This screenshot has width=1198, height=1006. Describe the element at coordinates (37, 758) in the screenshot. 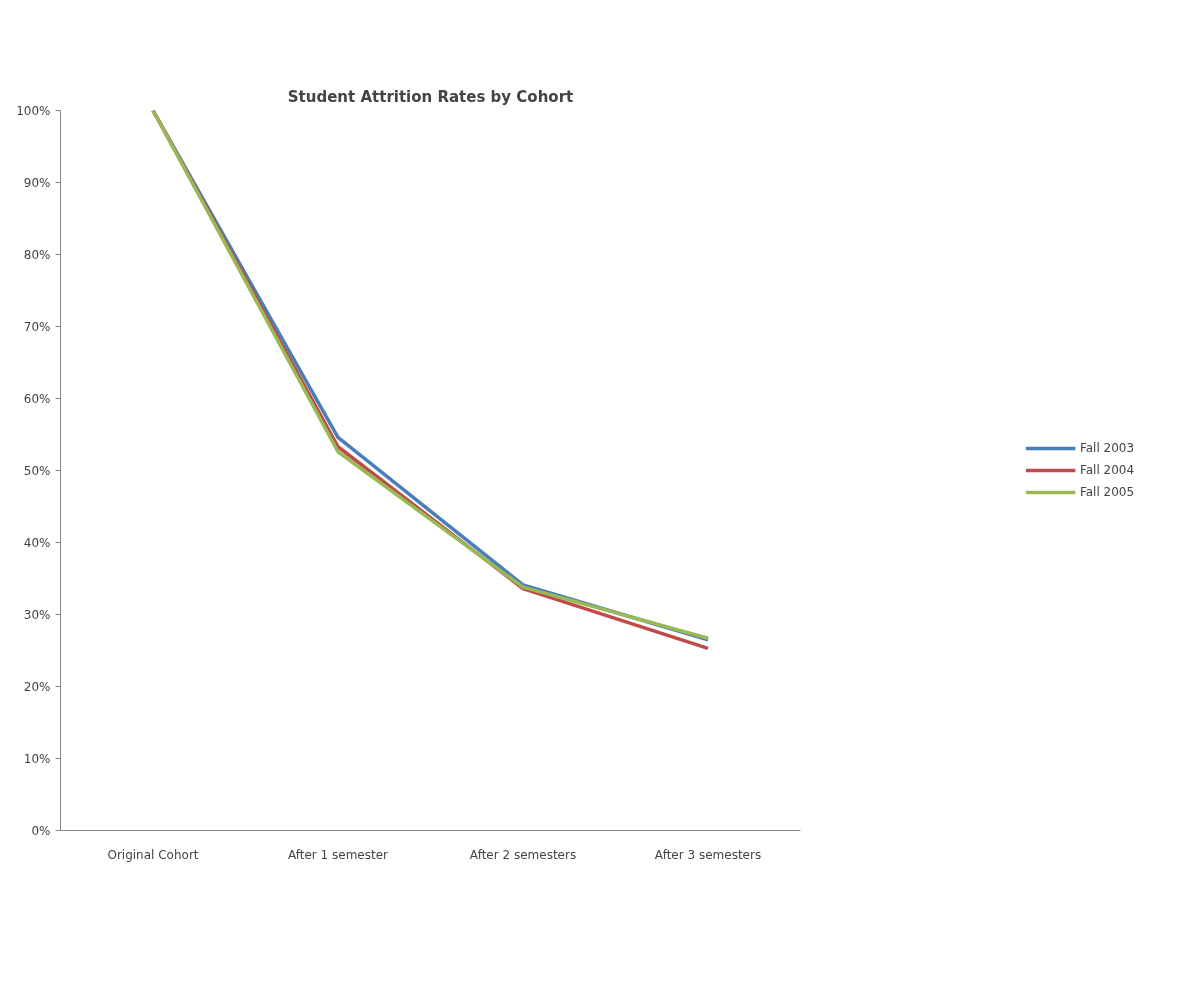

I see `y-tick-label: 10%` at that location.